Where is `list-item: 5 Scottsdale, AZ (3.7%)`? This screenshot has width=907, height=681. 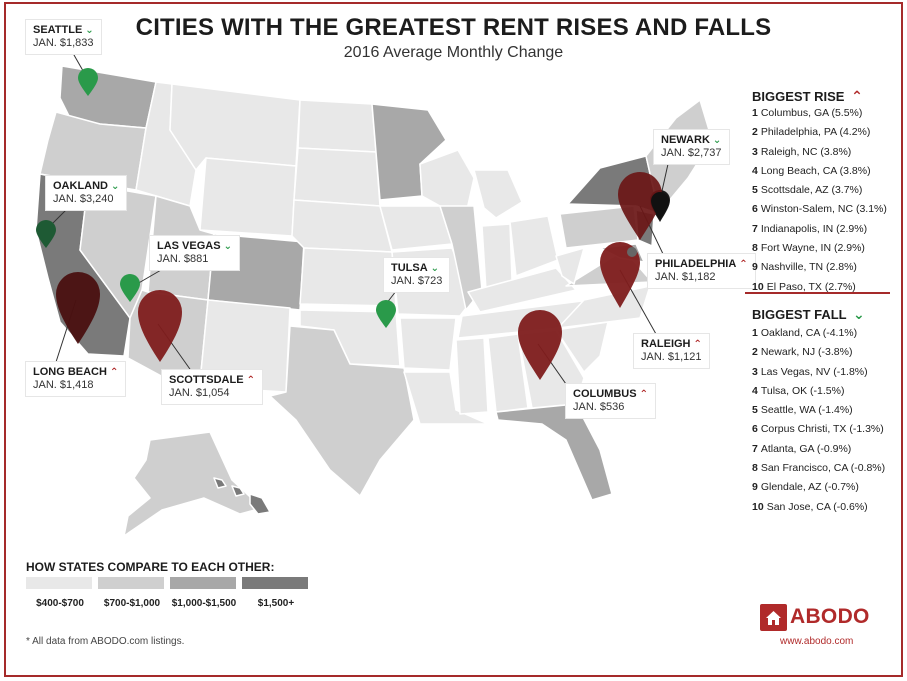
list-item: 5 Scottsdale, AZ (3.7%) is located at coordinates (819, 190).